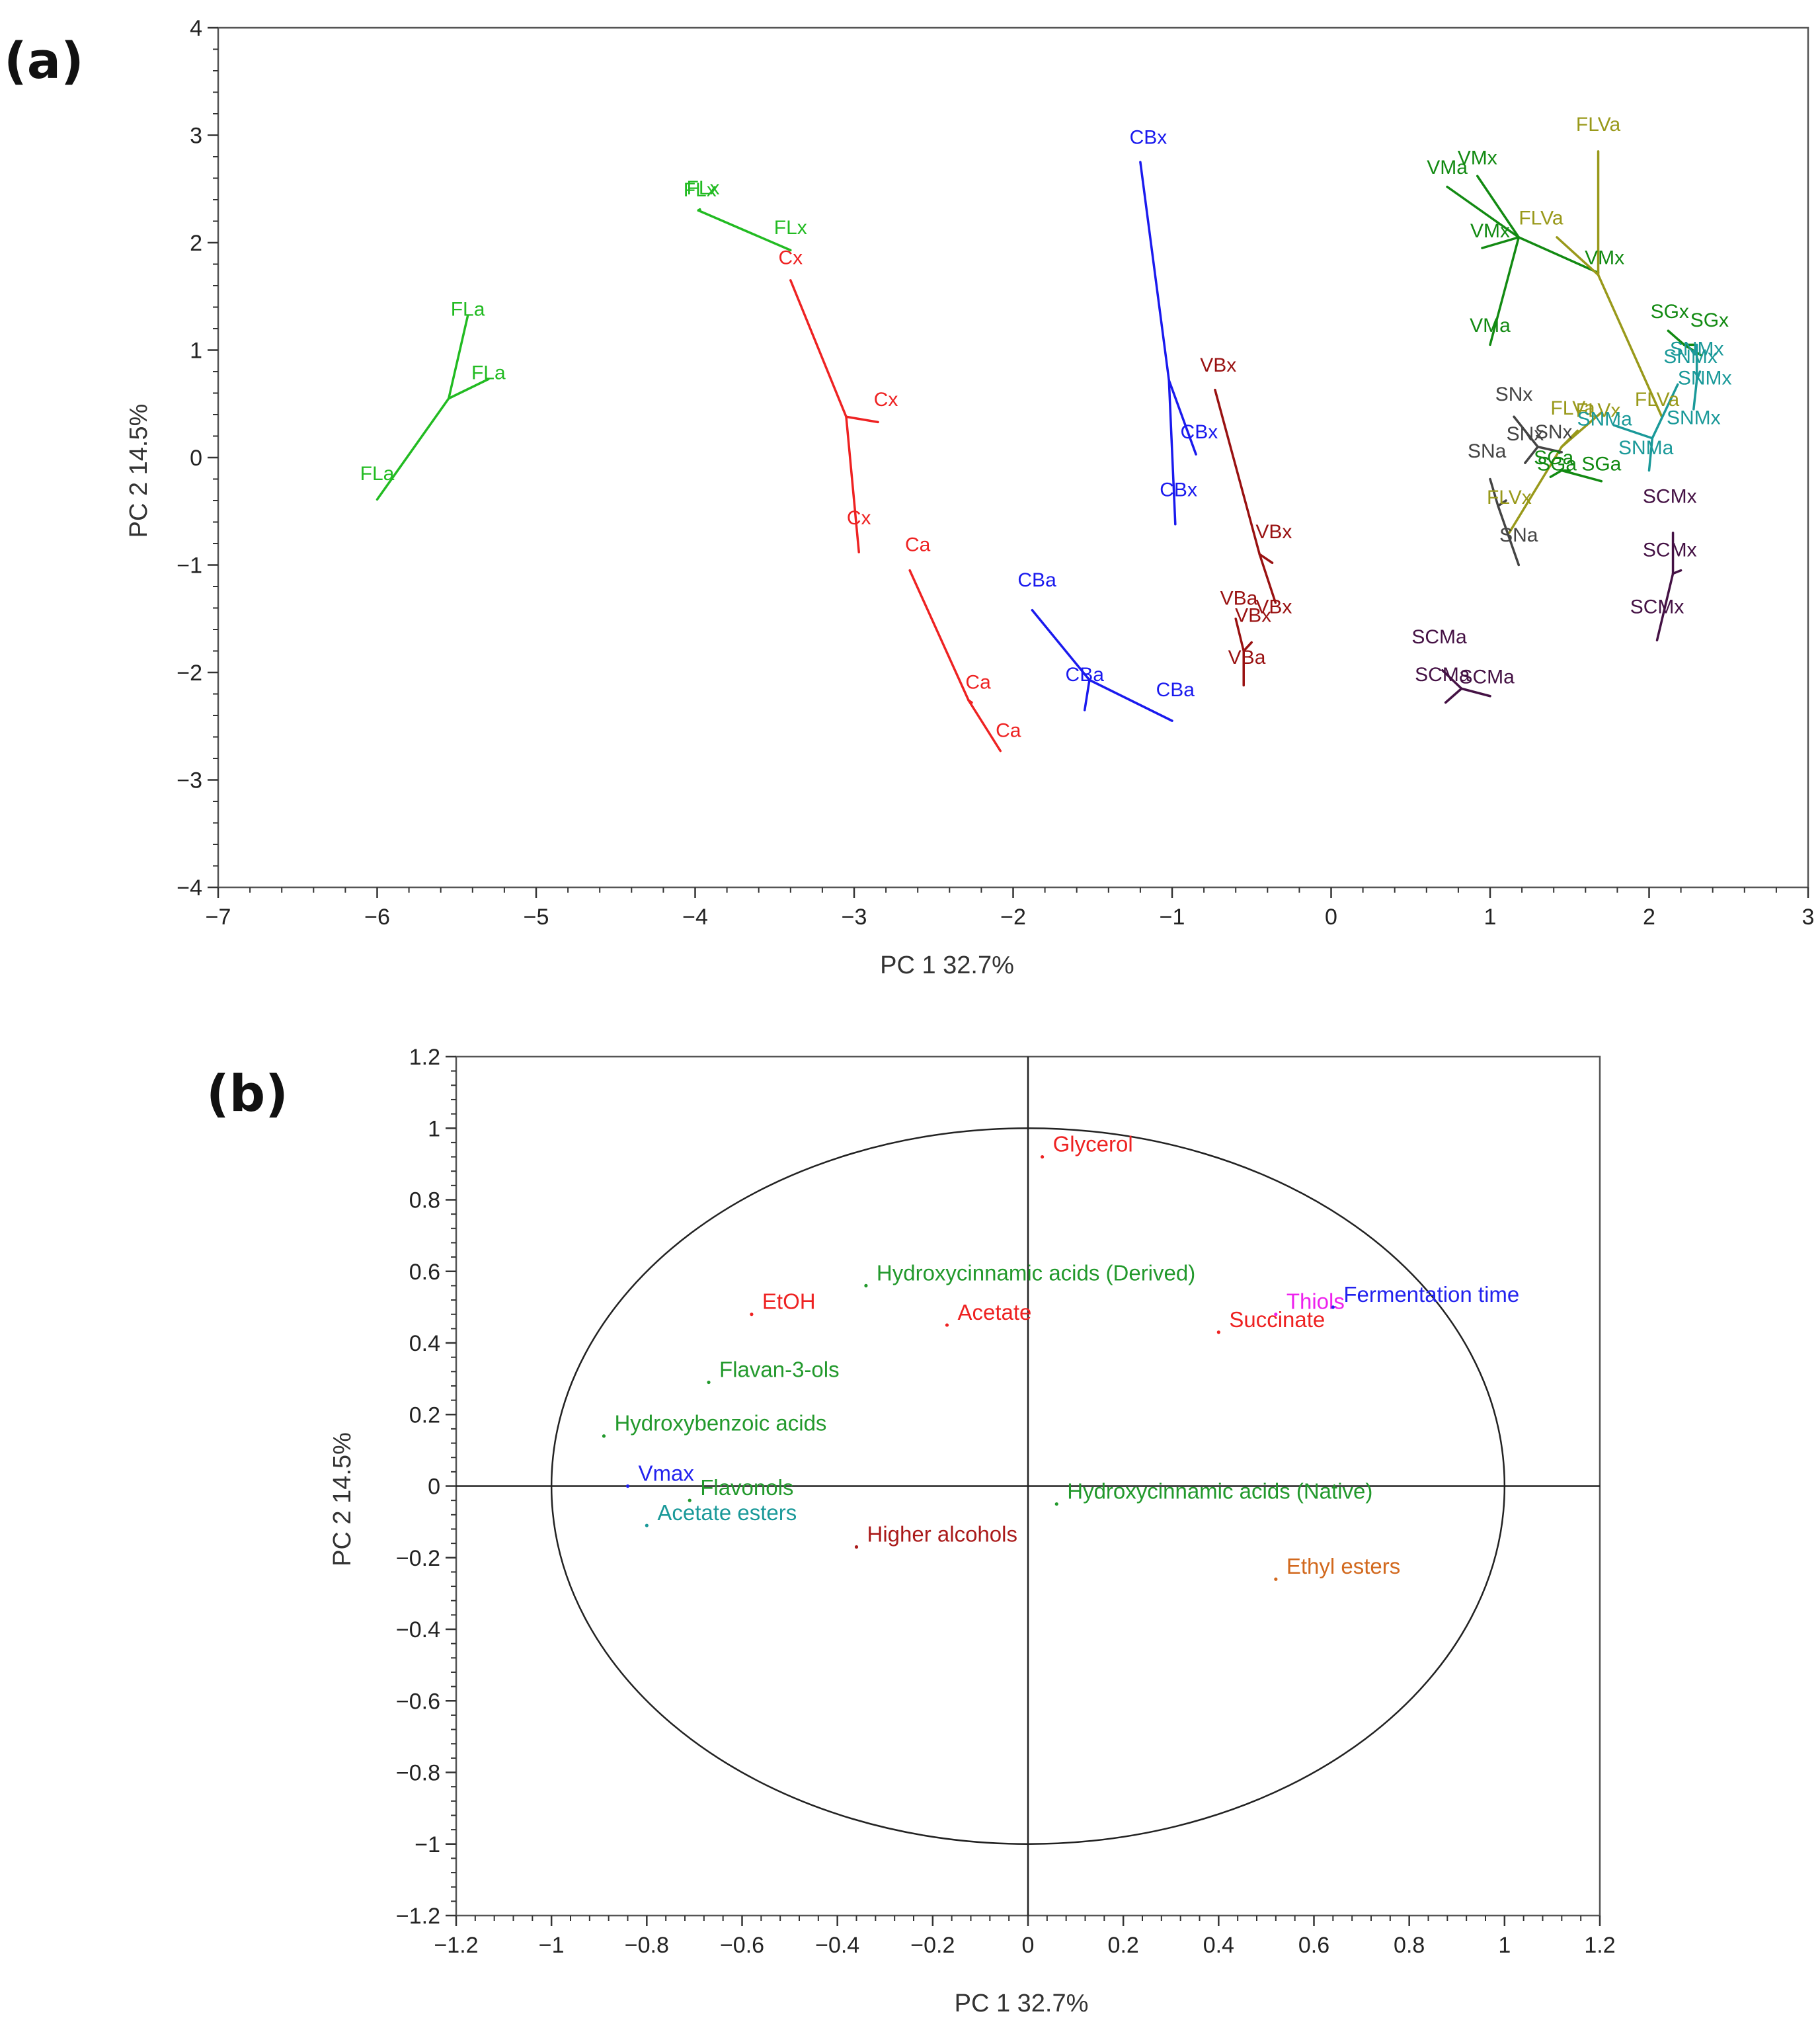 Image resolution: width=1820 pixels, height=2026 pixels. I want to click on x-tick-label: 0.6, so click(1313, 1945).